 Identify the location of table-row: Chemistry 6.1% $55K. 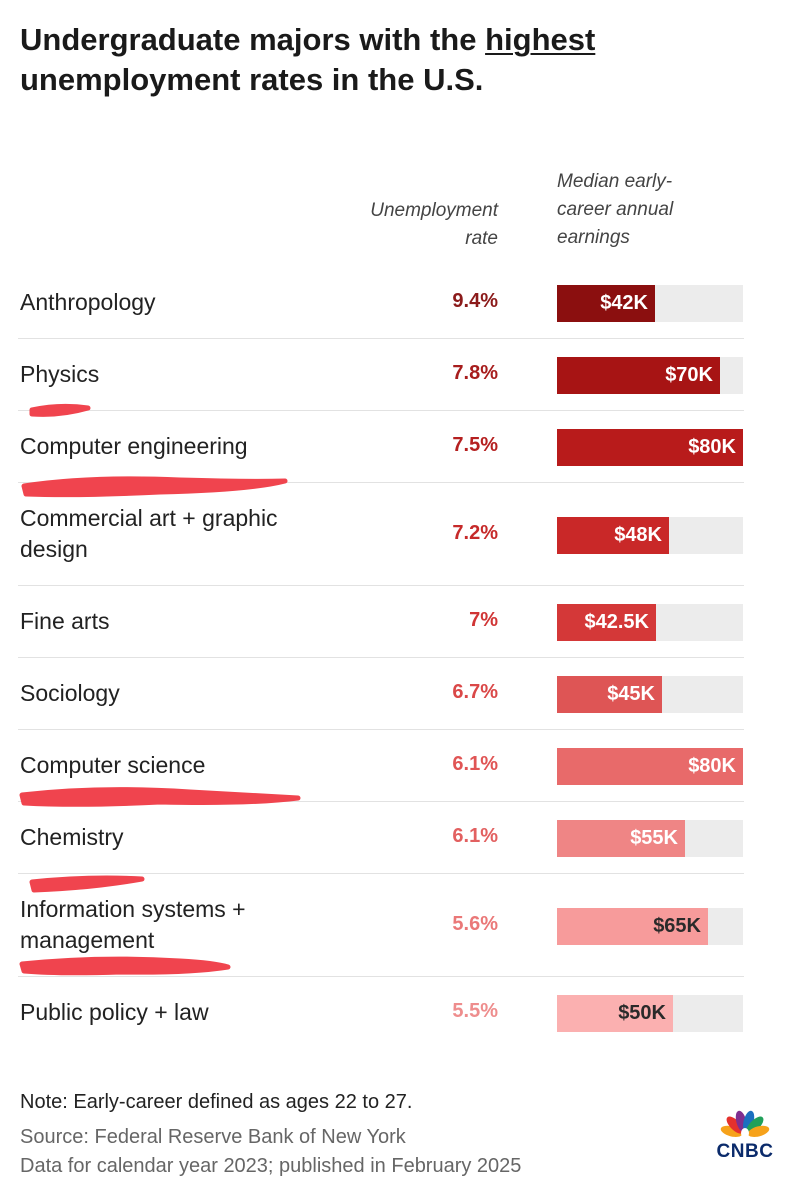
(381, 838).